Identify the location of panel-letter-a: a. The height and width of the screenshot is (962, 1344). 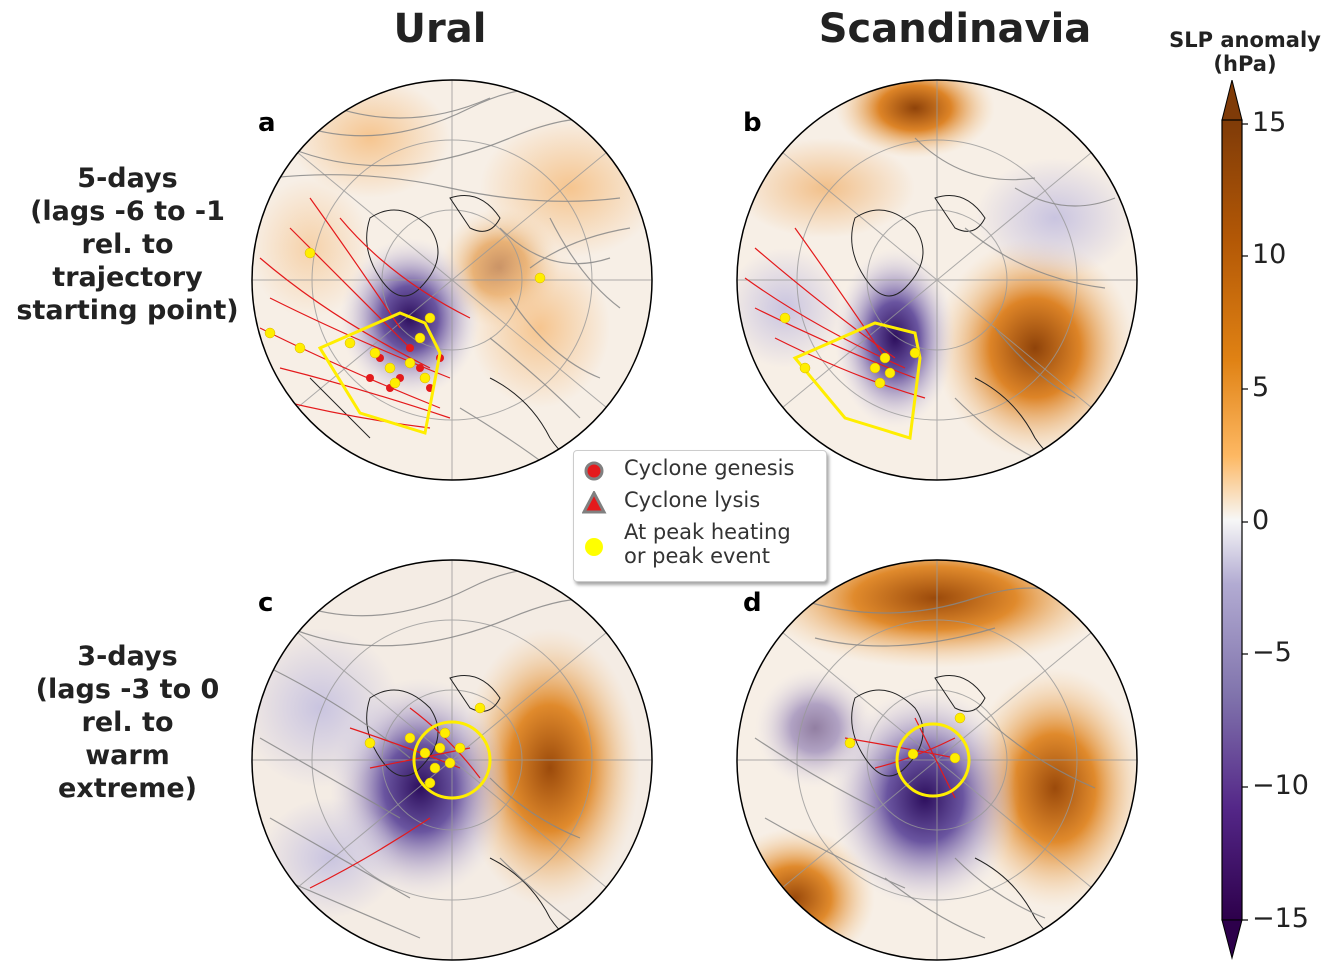
(267, 123).